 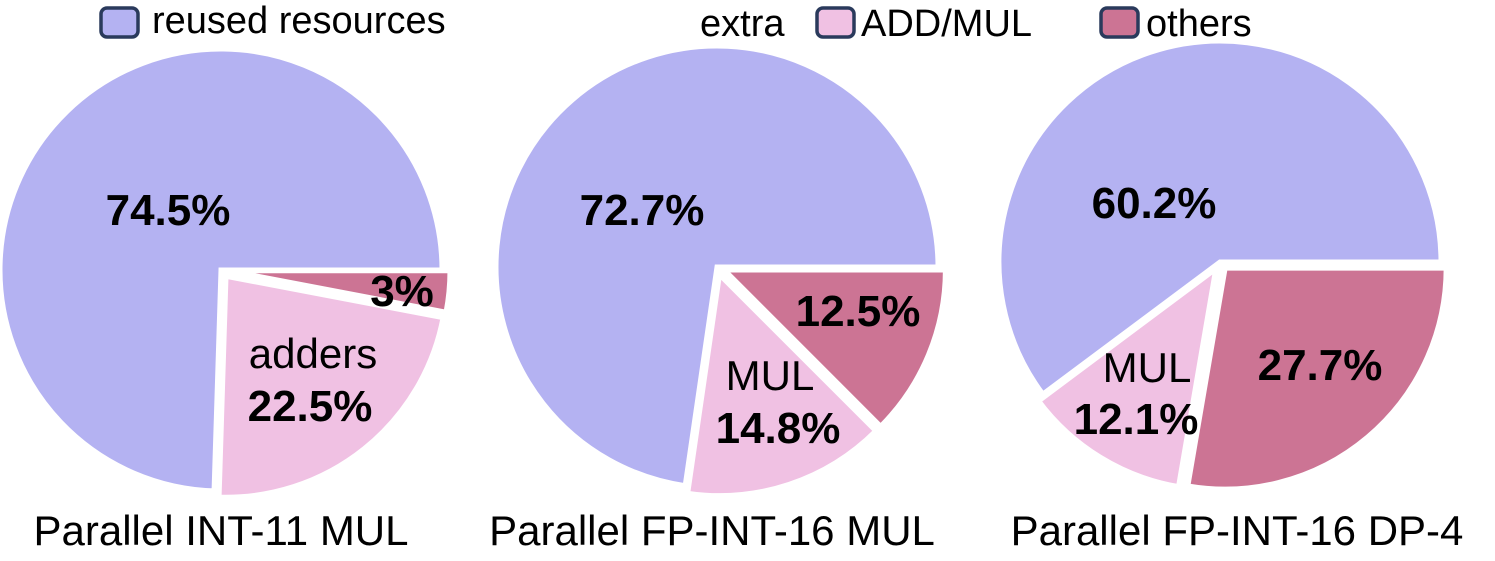 What do you see at coordinates (712, 530) in the screenshot?
I see `pie-caption: Parallel FP-INT-16 MUL` at bounding box center [712, 530].